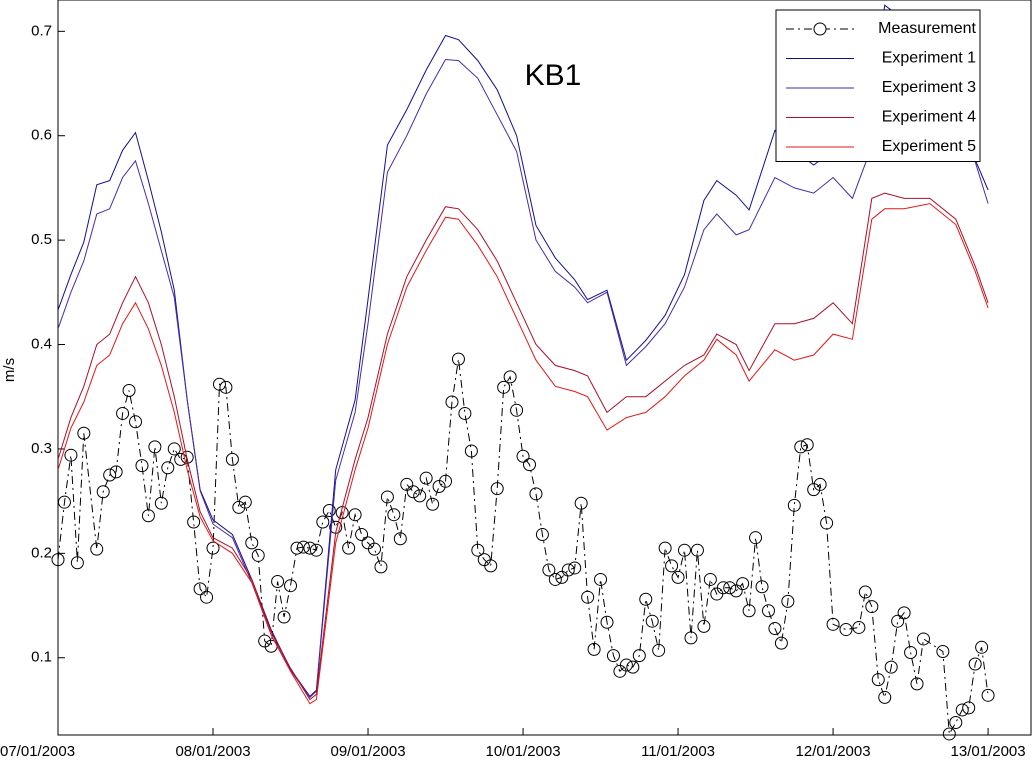  I want to click on y-tick-label: 0.5, so click(41, 239).